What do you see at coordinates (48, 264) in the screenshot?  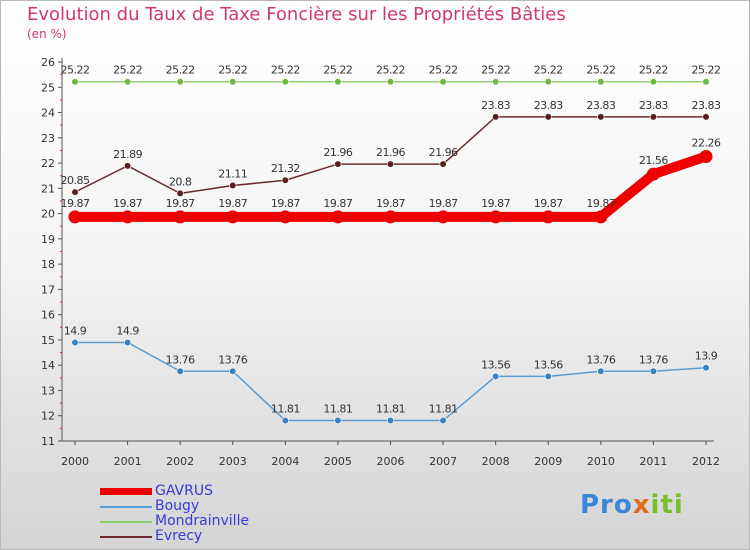 I see `y-tick-label: 18` at bounding box center [48, 264].